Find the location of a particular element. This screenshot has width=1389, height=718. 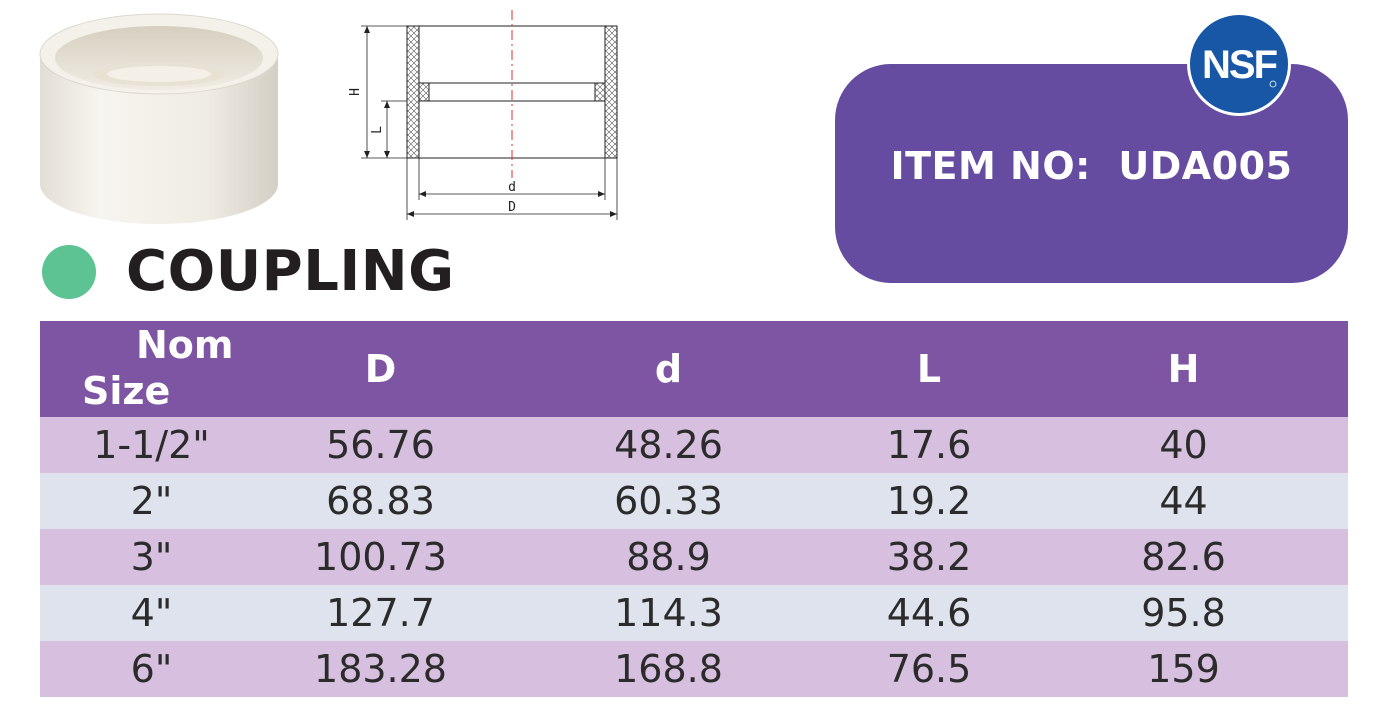

dimension-label-d-inner: d is located at coordinates (512, 187).